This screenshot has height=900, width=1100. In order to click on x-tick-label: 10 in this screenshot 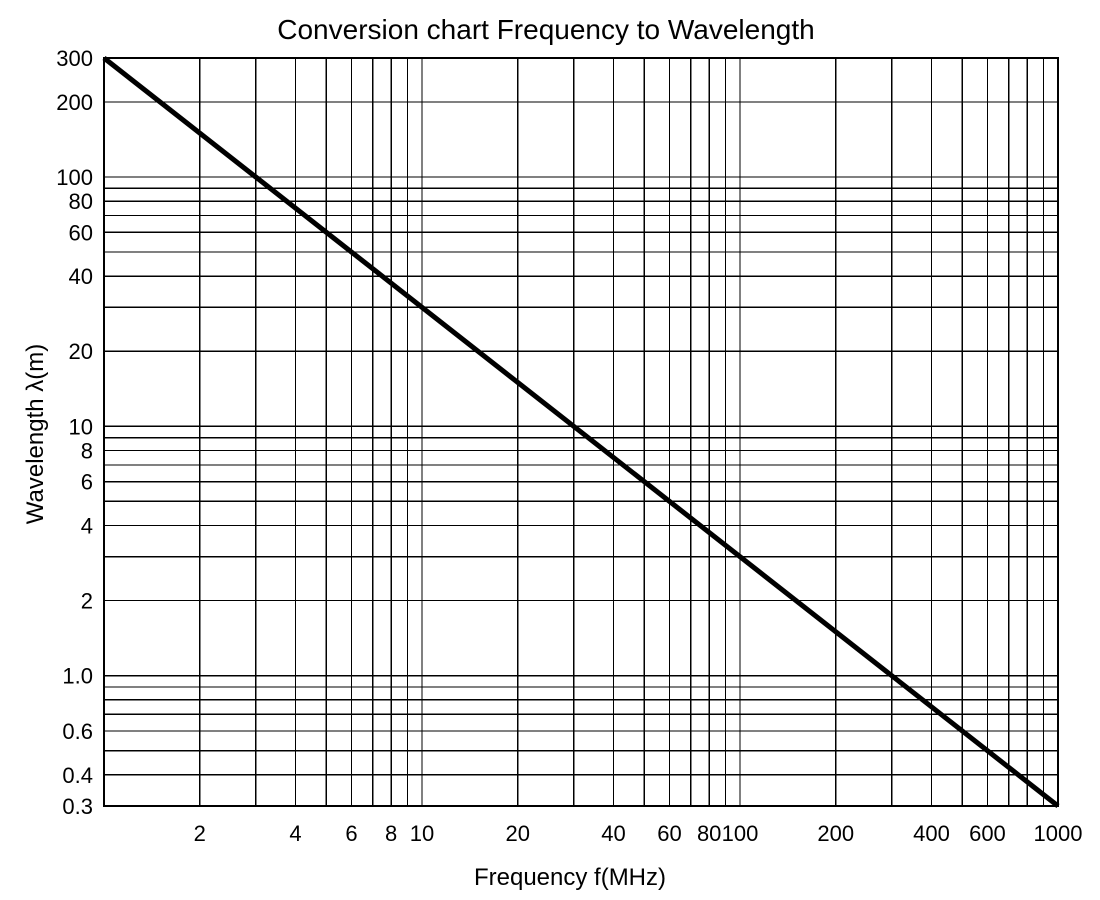, I will do `click(422, 833)`.